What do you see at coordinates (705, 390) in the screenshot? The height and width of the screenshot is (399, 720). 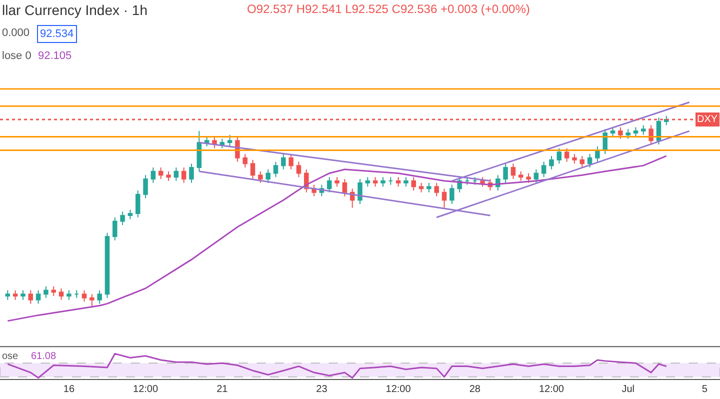 I see `x-tick-label: 5` at bounding box center [705, 390].